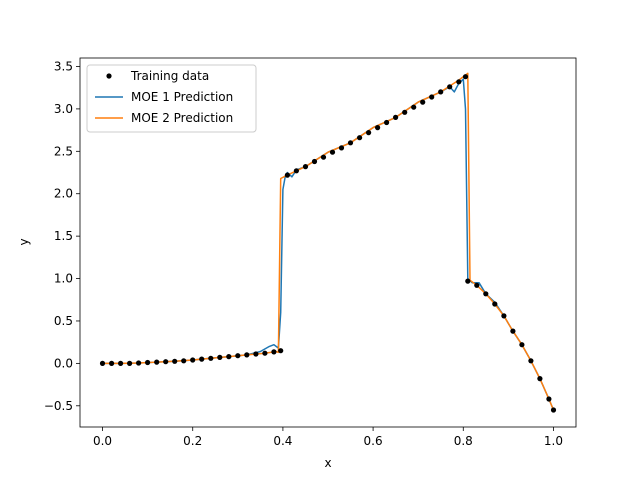 The height and width of the screenshot is (480, 640). I want to click on legend-label-training-data: Training data, so click(169, 76).